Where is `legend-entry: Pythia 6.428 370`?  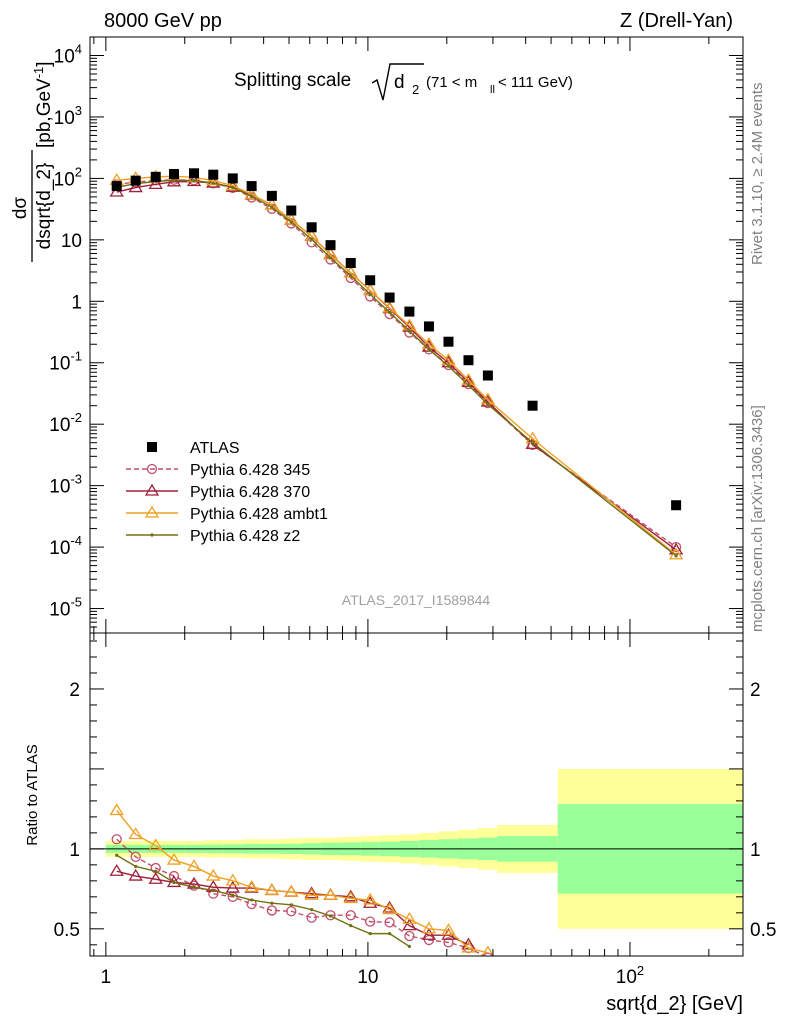
legend-entry: Pythia 6.428 370 is located at coordinates (218, 492).